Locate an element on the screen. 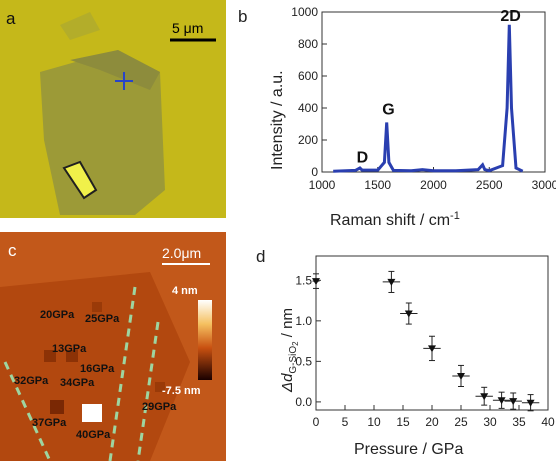  raman-y-tick-label: 0 is located at coordinates (314, 172).